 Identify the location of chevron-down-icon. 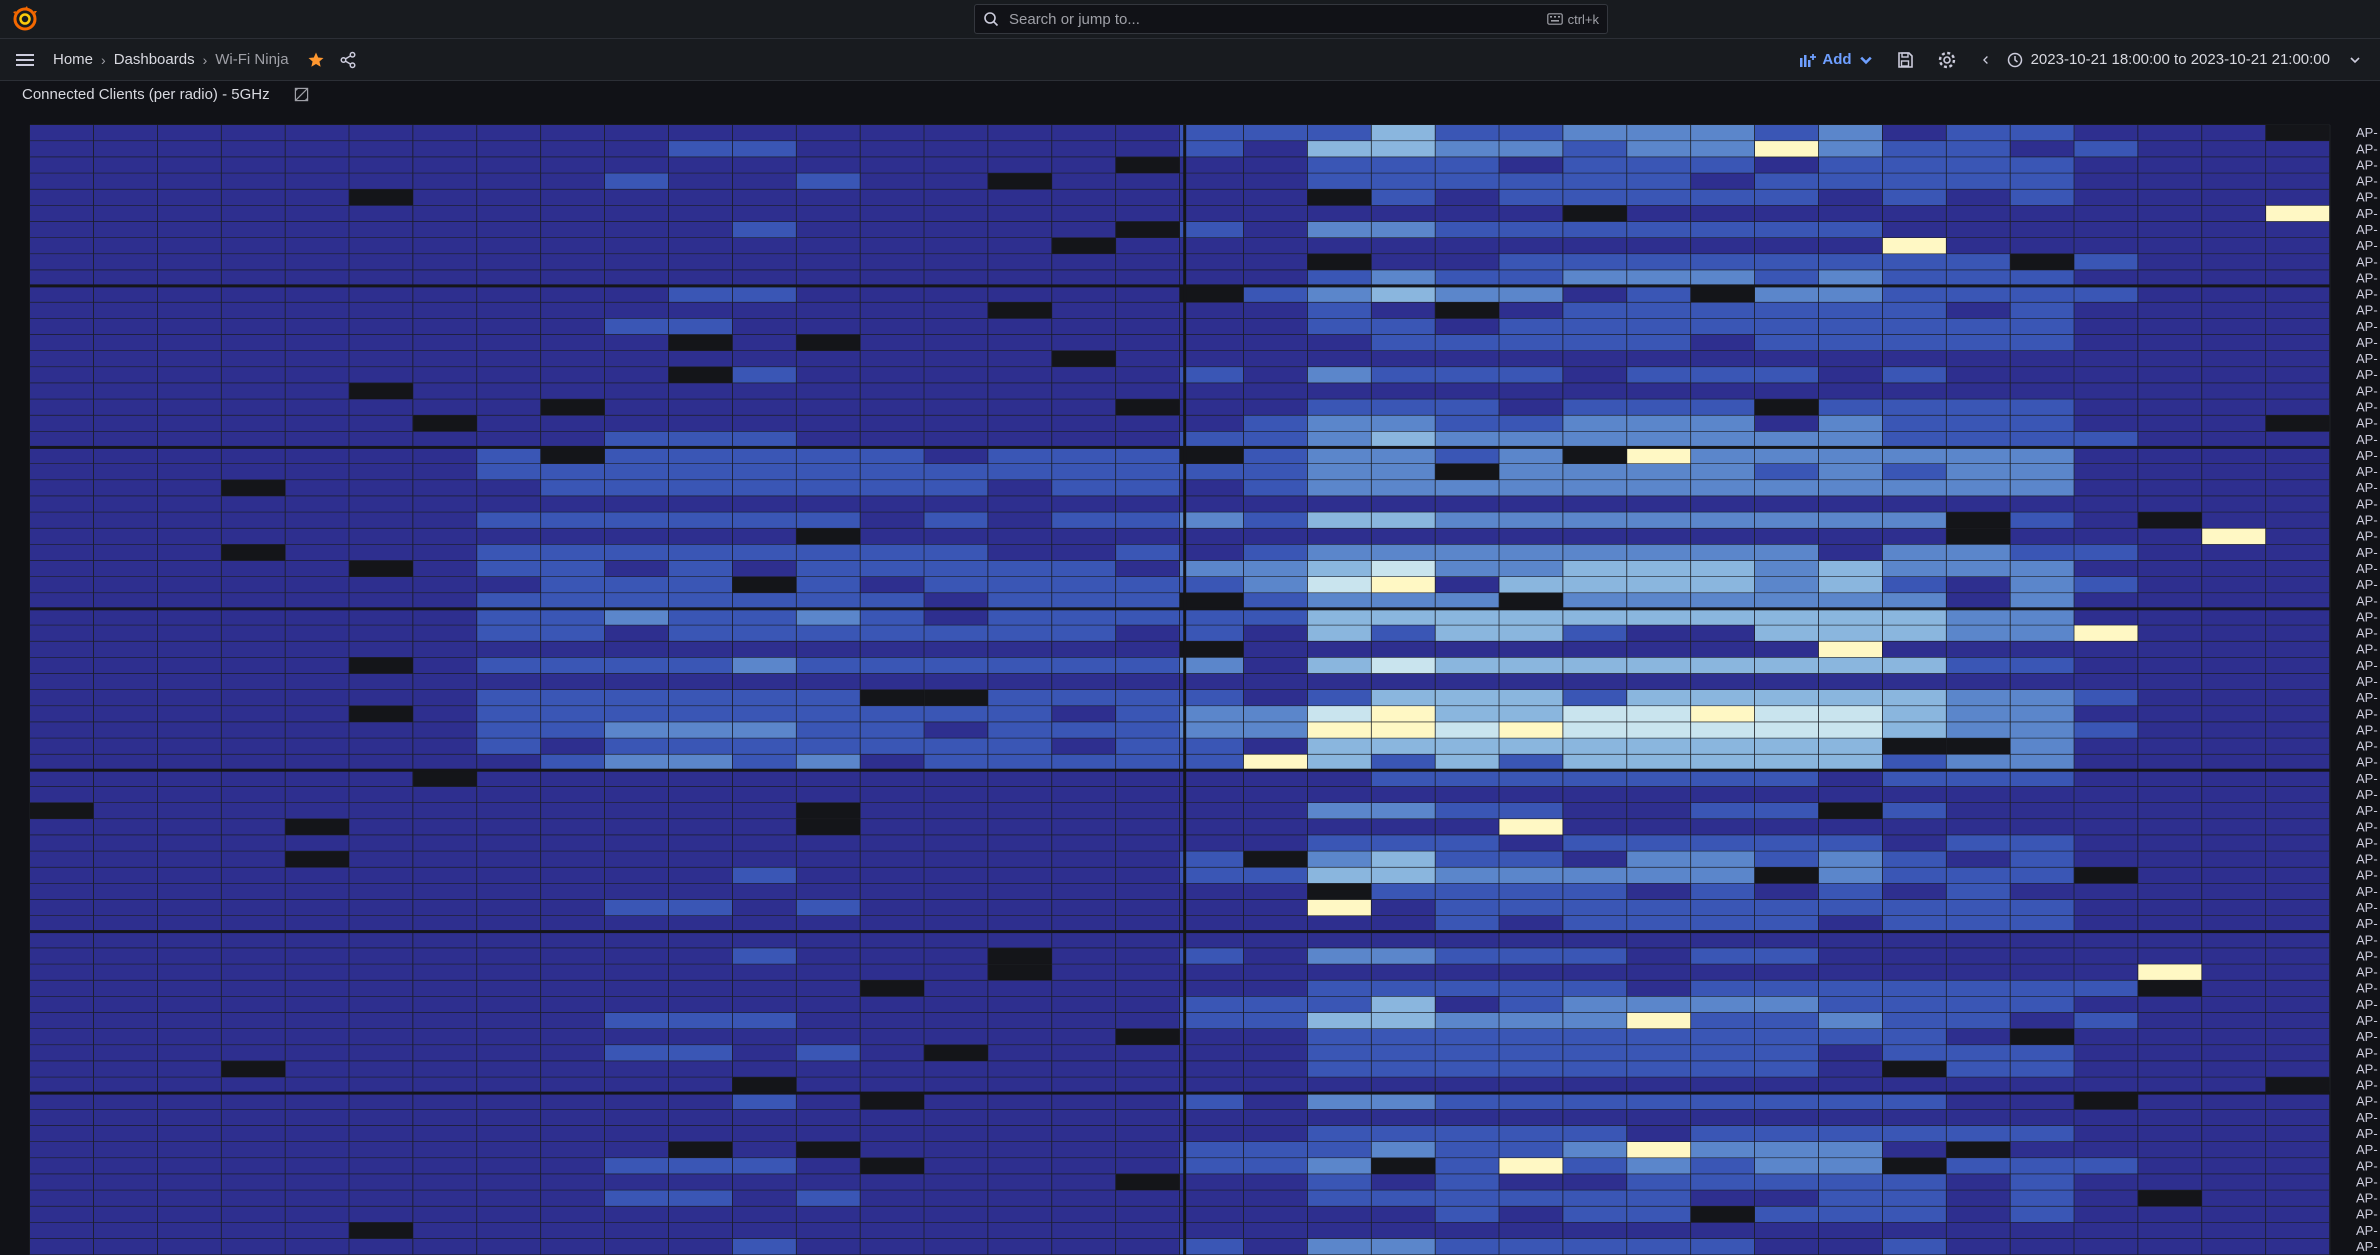
(2355, 60).